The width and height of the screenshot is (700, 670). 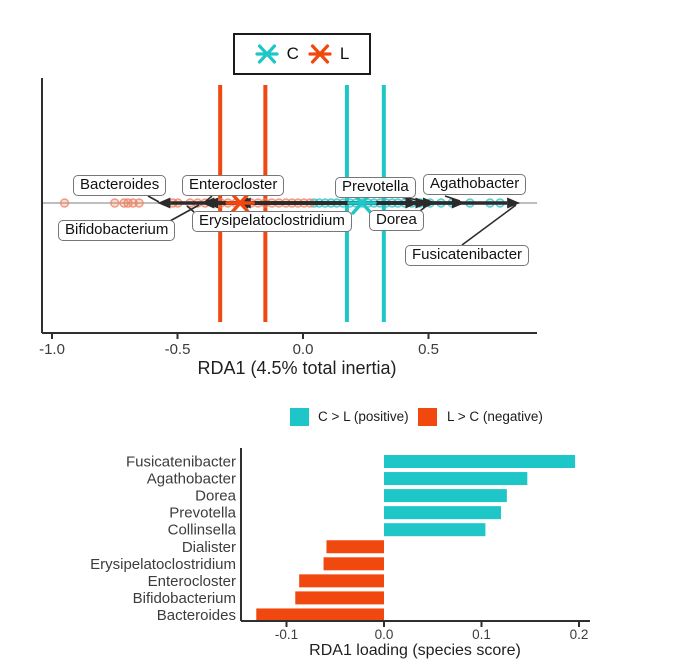 What do you see at coordinates (495, 416) in the screenshot?
I see `legend-label-negative: L > C (negative)` at bounding box center [495, 416].